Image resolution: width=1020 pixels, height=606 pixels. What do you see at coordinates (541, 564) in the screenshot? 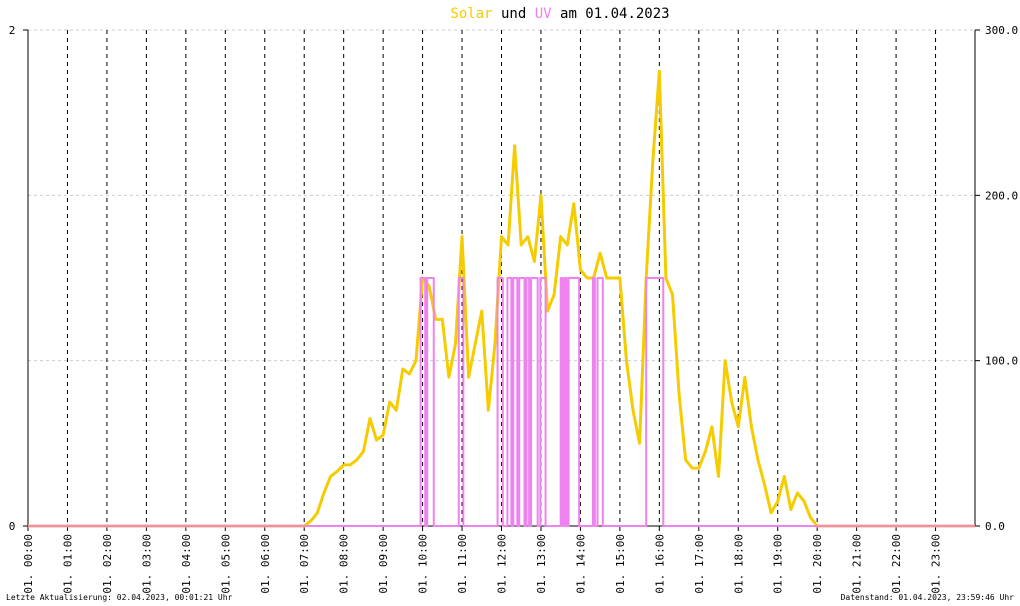
I see `x-tick-label: 01. 13:00` at bounding box center [541, 564].